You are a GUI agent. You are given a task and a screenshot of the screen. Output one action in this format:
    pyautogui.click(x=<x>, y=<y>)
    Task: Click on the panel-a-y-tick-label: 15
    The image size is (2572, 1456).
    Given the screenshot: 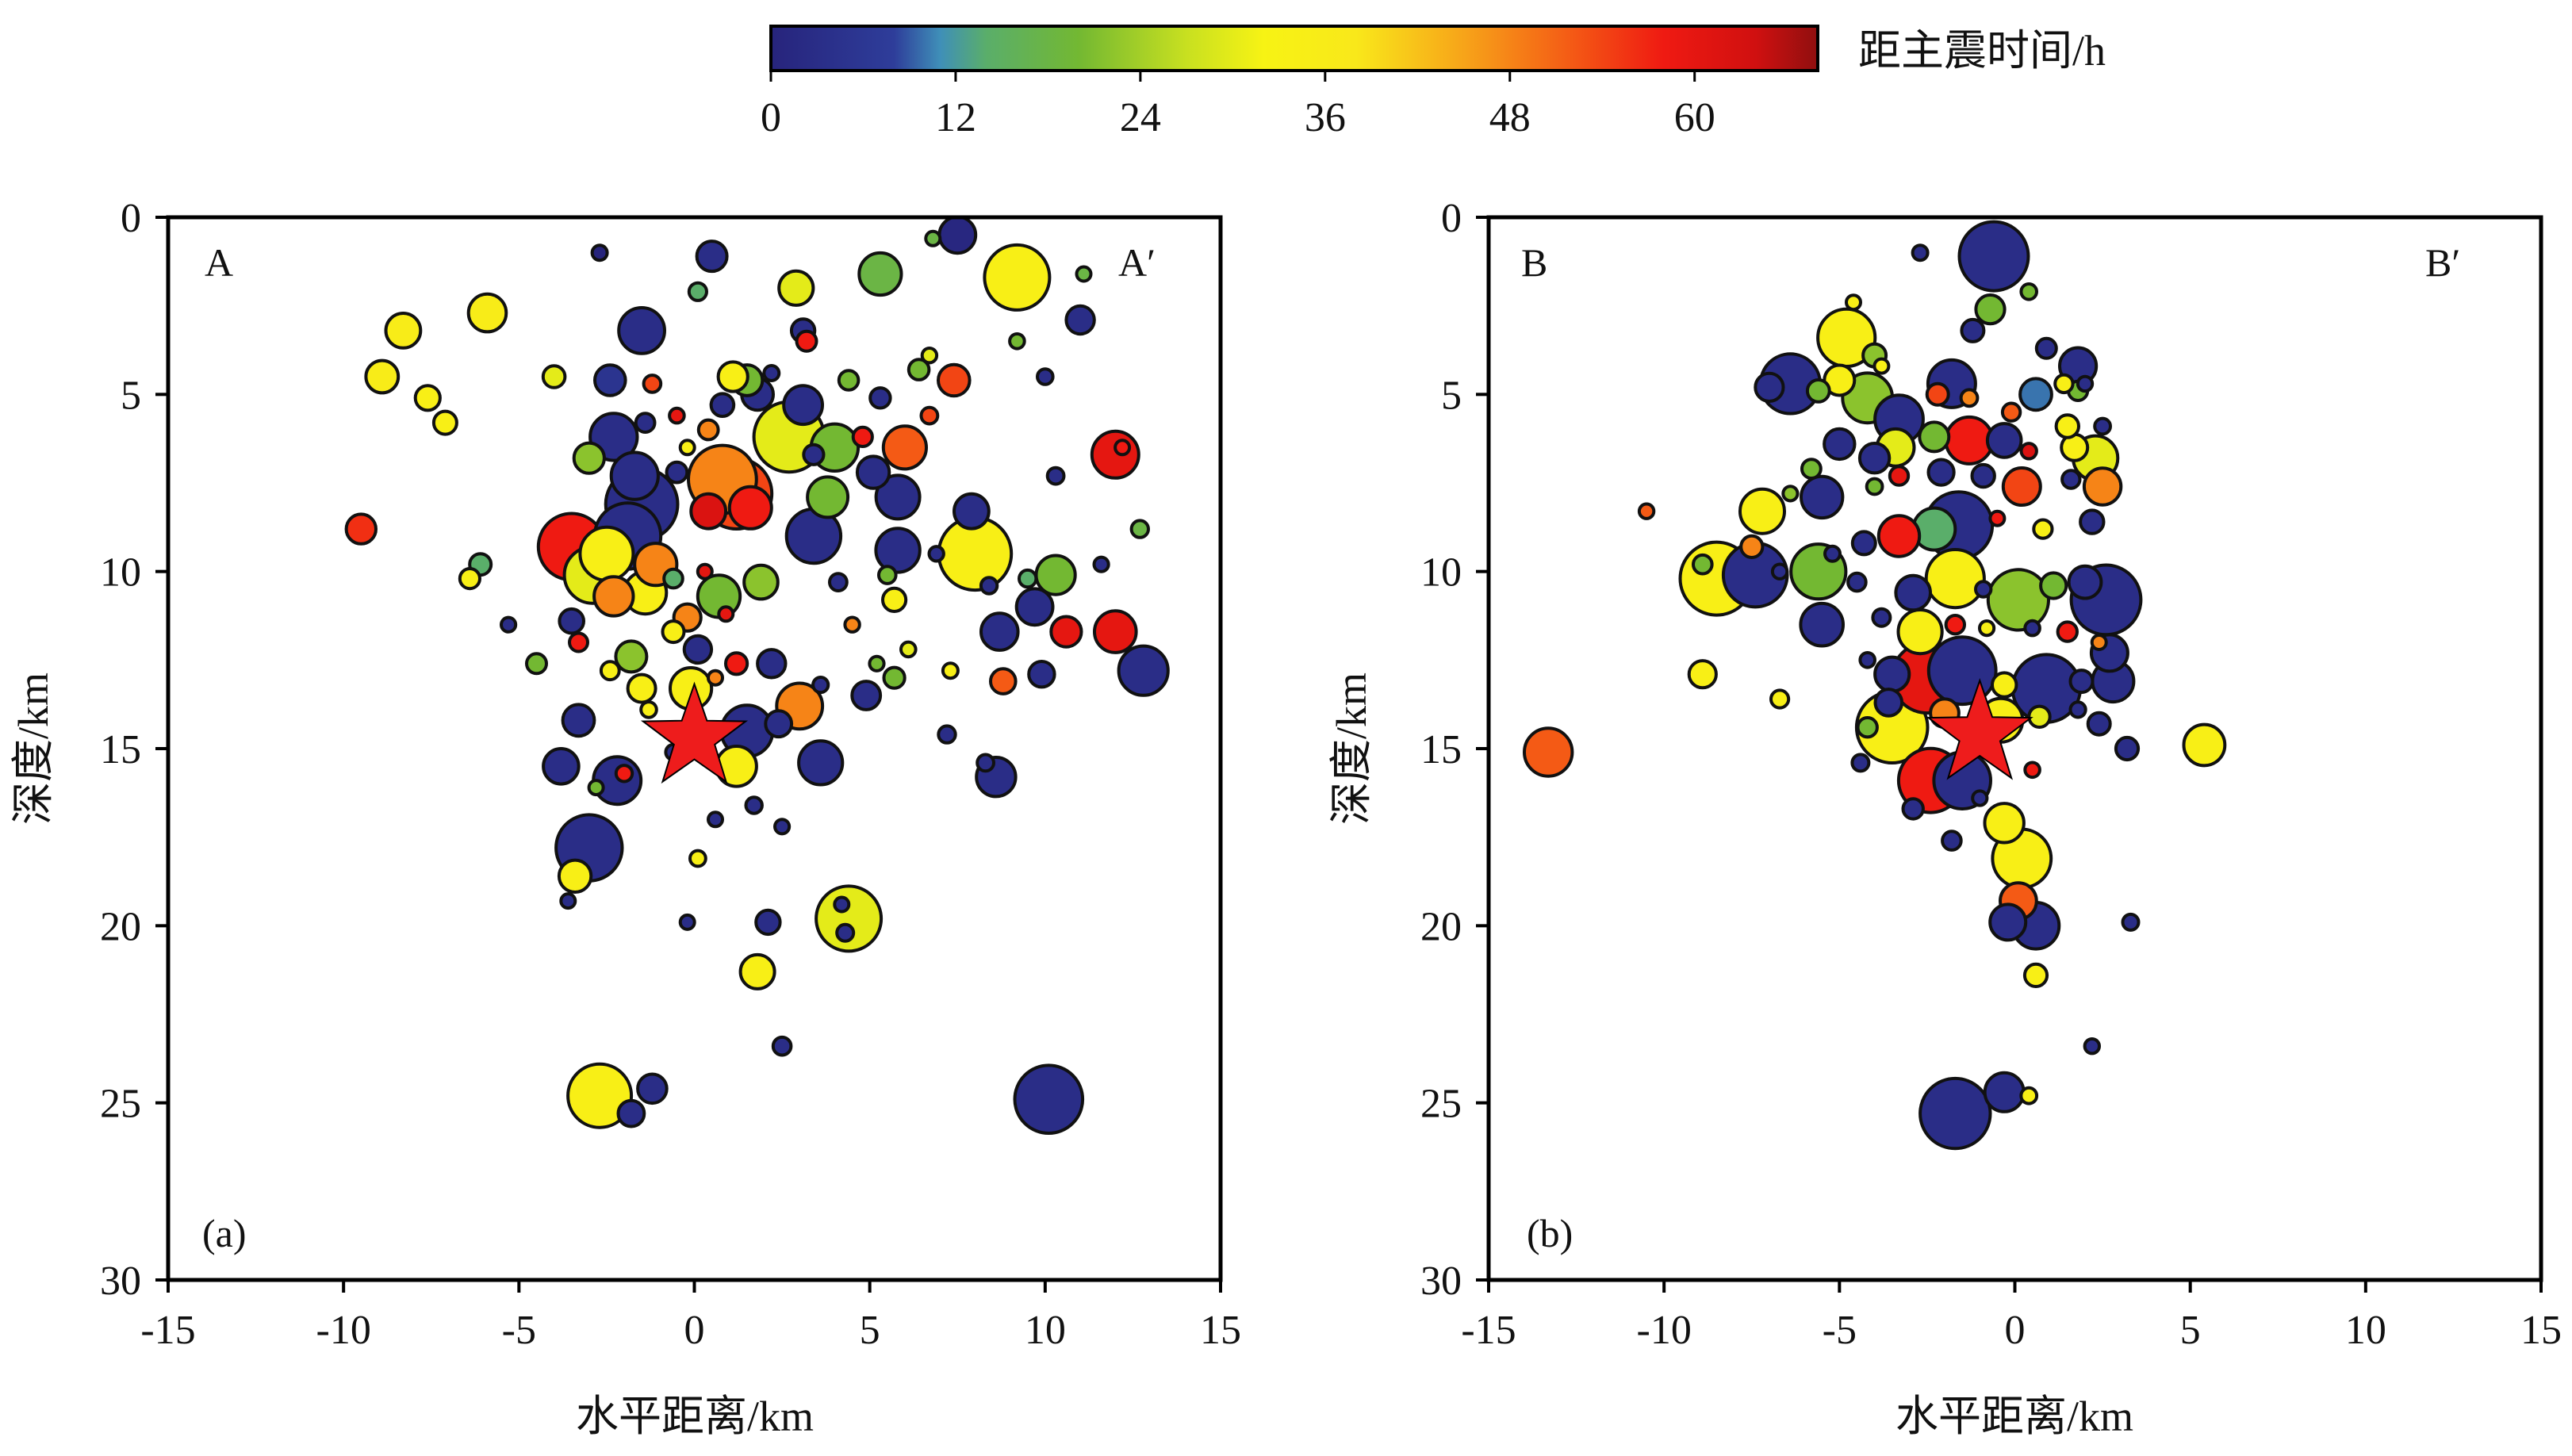 What is the action you would take?
    pyautogui.click(x=120, y=749)
    